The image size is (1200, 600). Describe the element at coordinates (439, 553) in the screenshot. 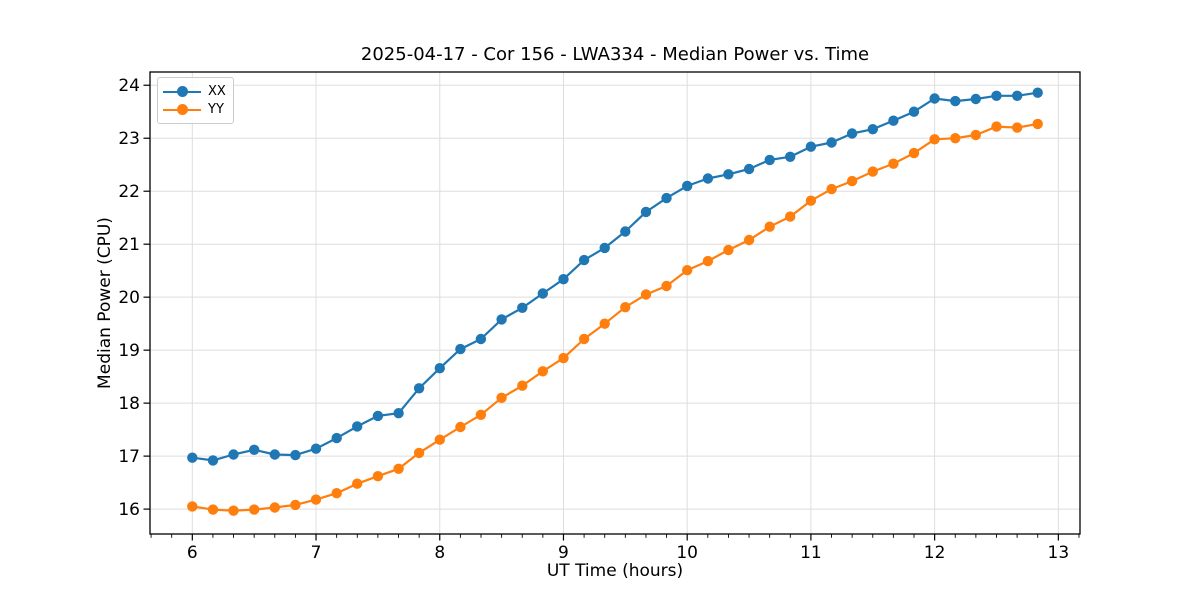

I see `x-tick-label: 8` at that location.